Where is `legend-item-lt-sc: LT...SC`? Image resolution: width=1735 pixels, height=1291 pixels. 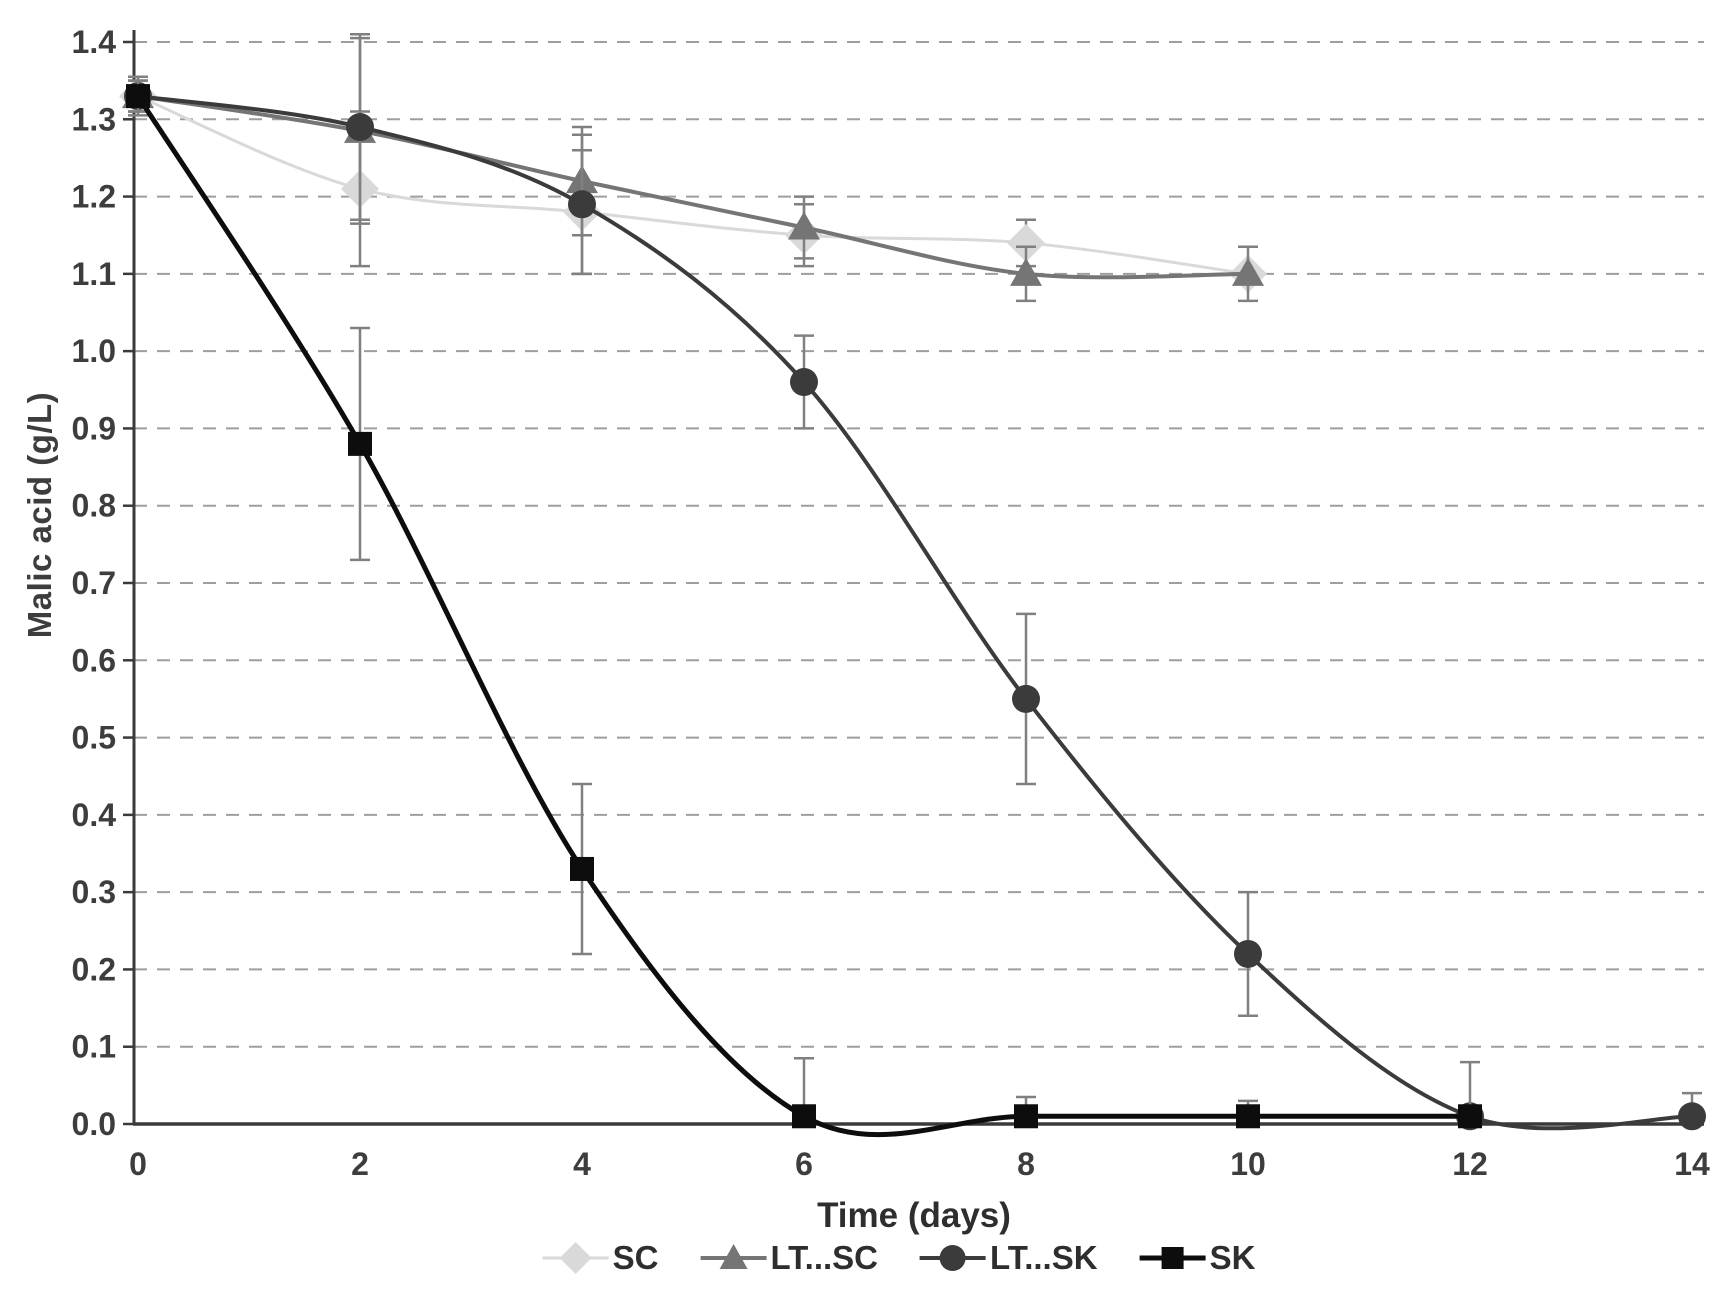
legend-item-lt-sc: LT...SC is located at coordinates (788, 1258).